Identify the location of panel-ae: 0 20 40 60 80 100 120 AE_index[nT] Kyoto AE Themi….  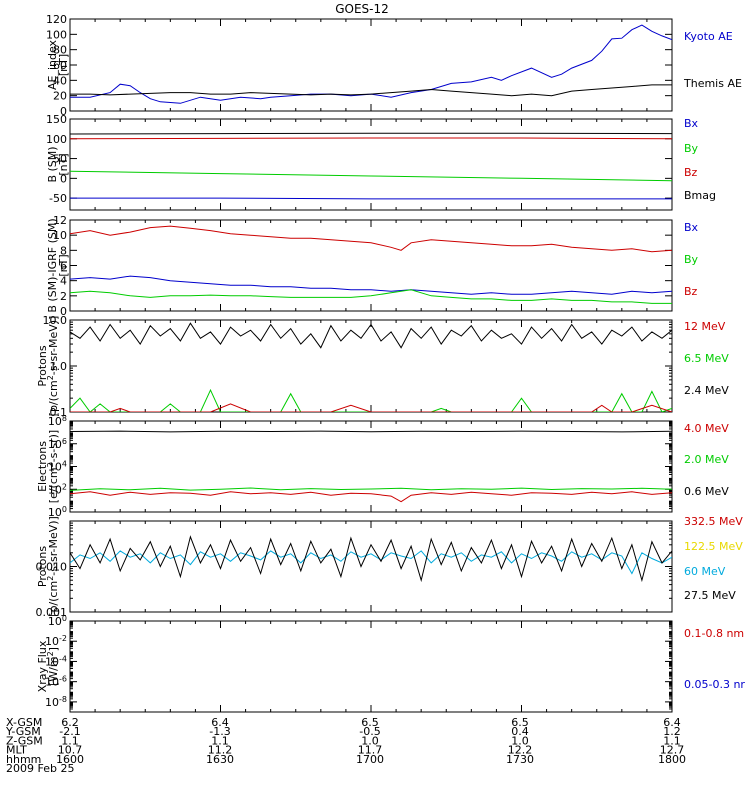
(394, 65).